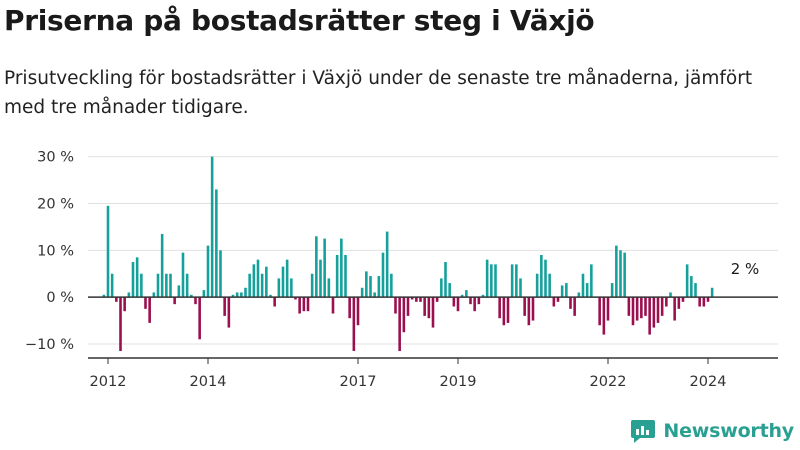  Describe the element at coordinates (55, 251) in the screenshot. I see `y-tick-label: 10 %` at that location.